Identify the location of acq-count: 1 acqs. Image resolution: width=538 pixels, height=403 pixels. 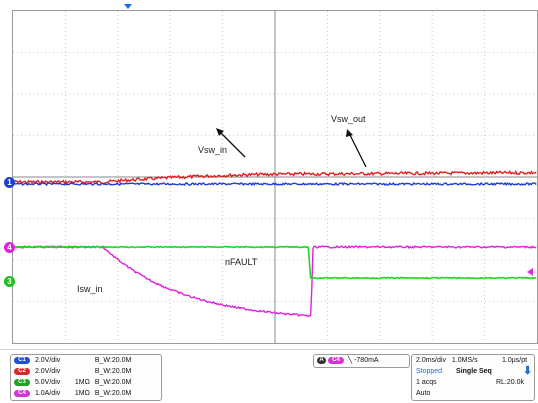
(426, 382).